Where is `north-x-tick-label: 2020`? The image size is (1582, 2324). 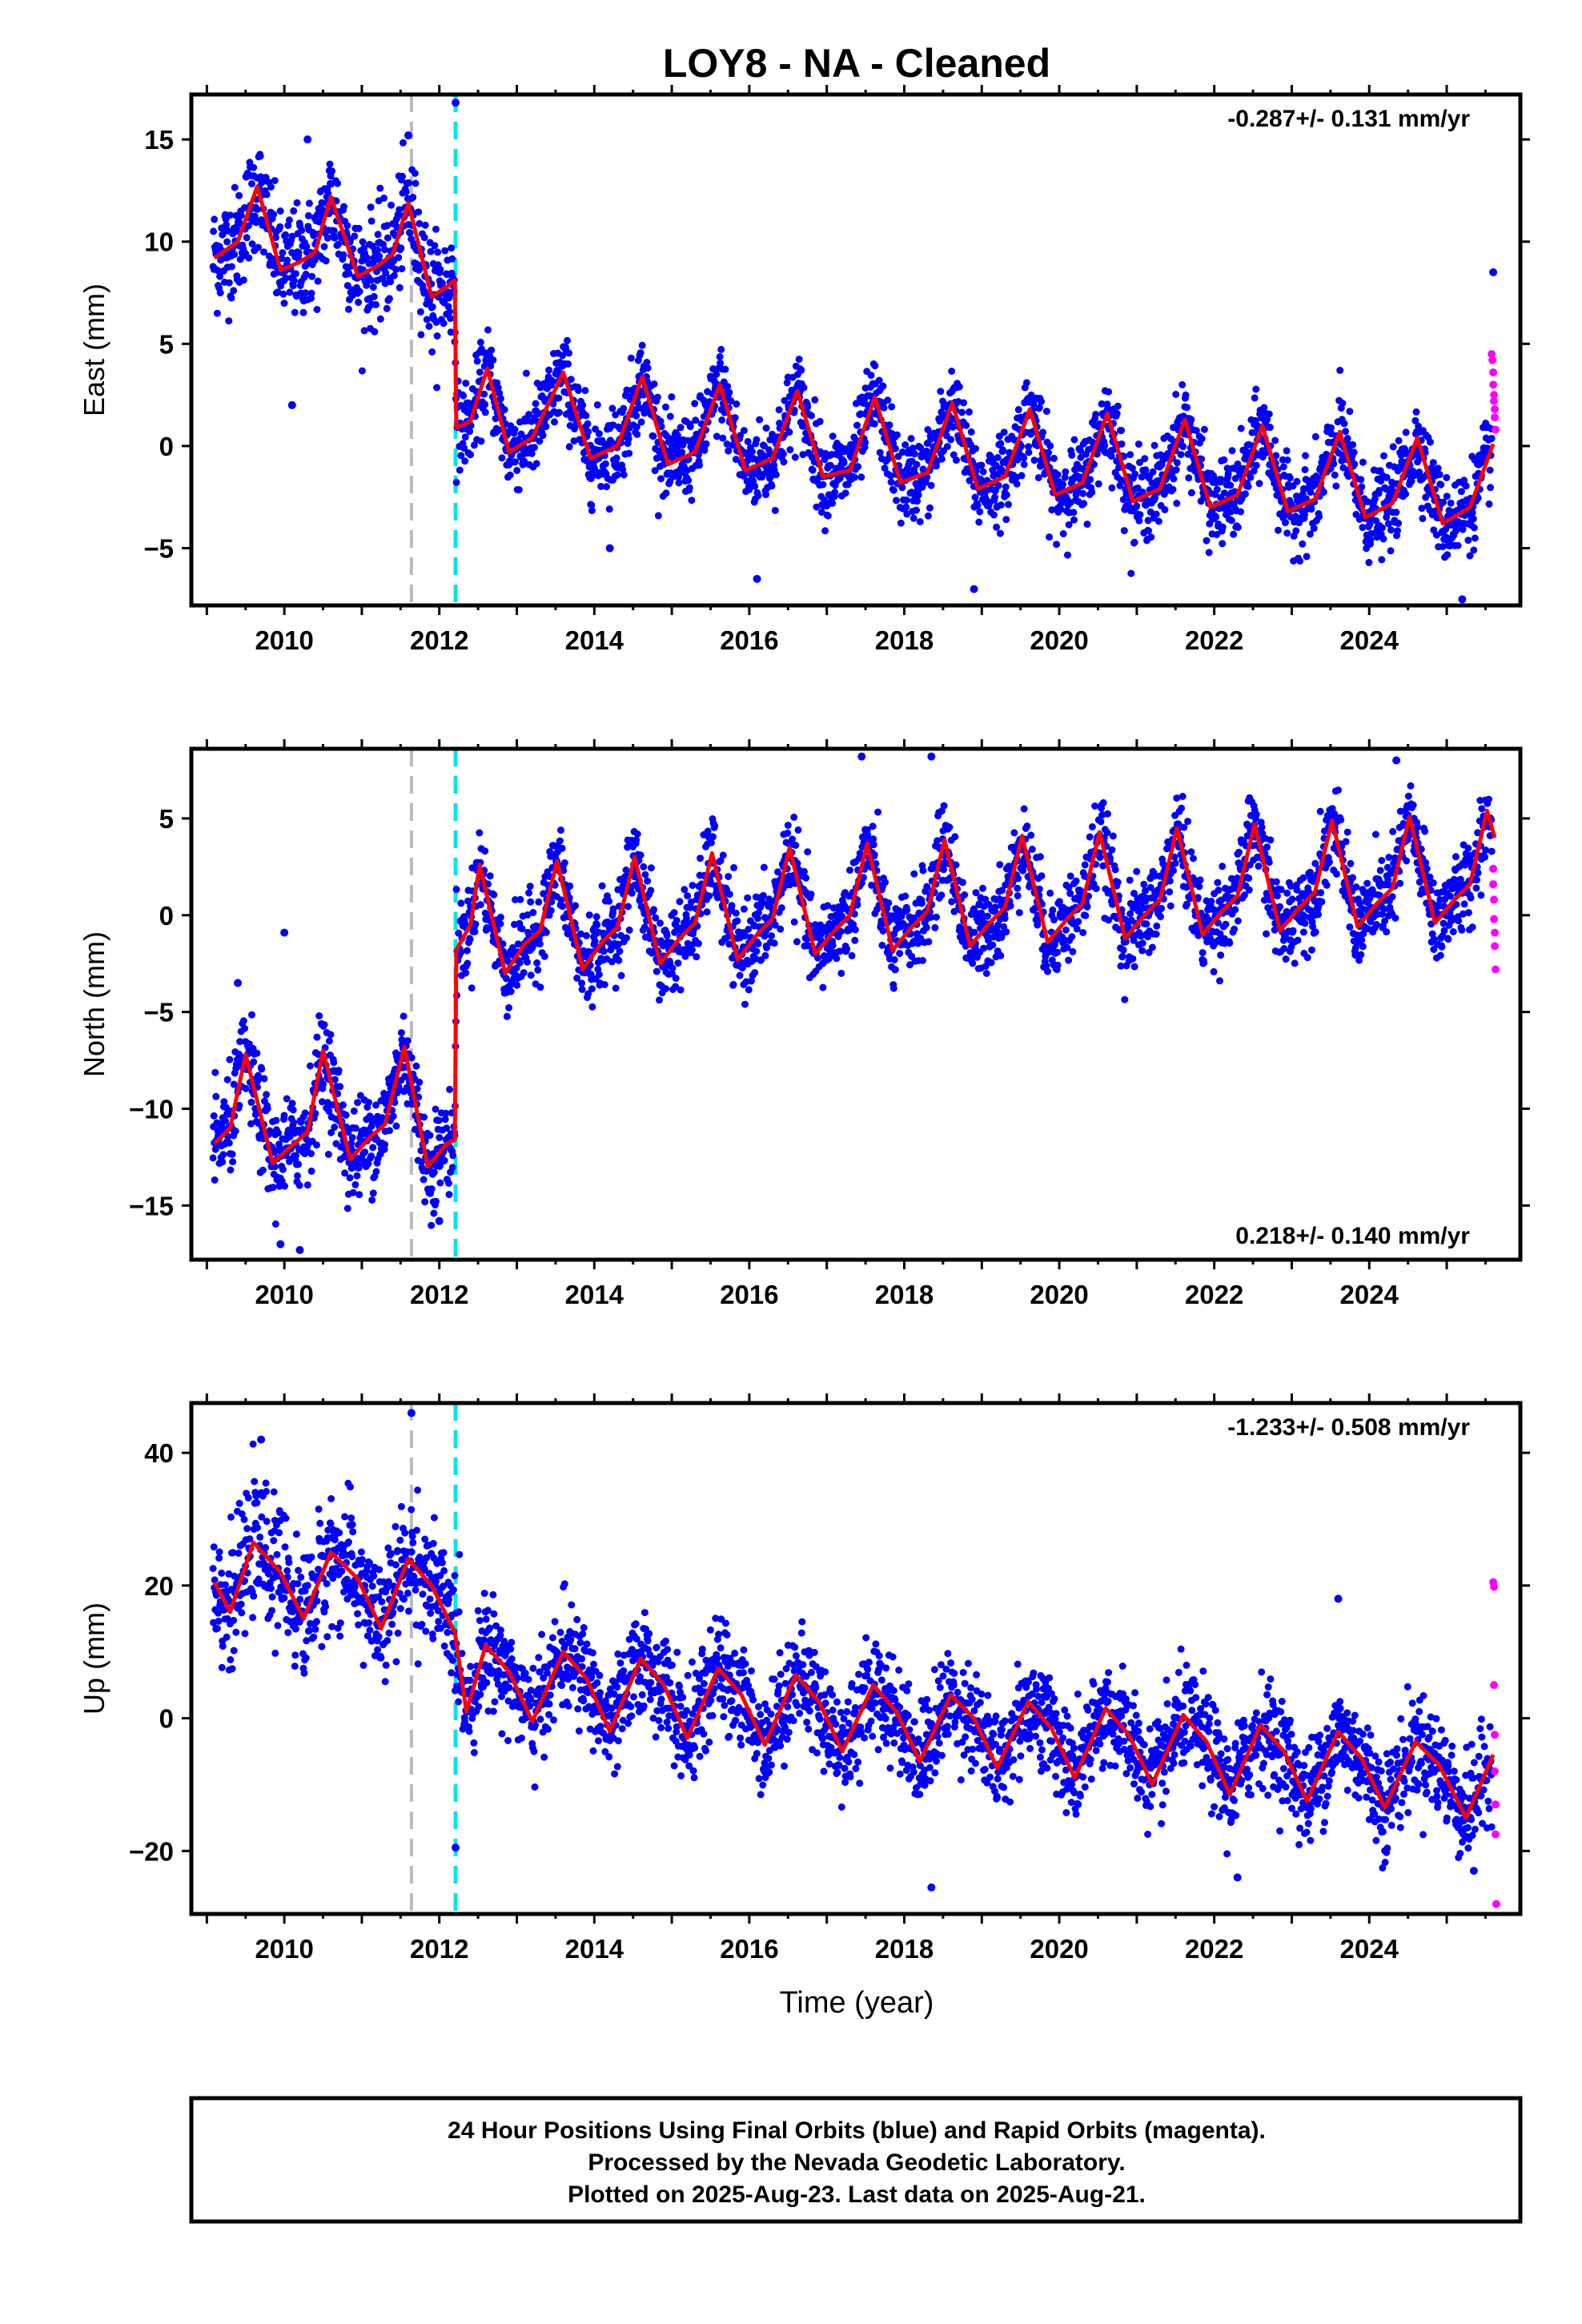
north-x-tick-label: 2020 is located at coordinates (1059, 1294).